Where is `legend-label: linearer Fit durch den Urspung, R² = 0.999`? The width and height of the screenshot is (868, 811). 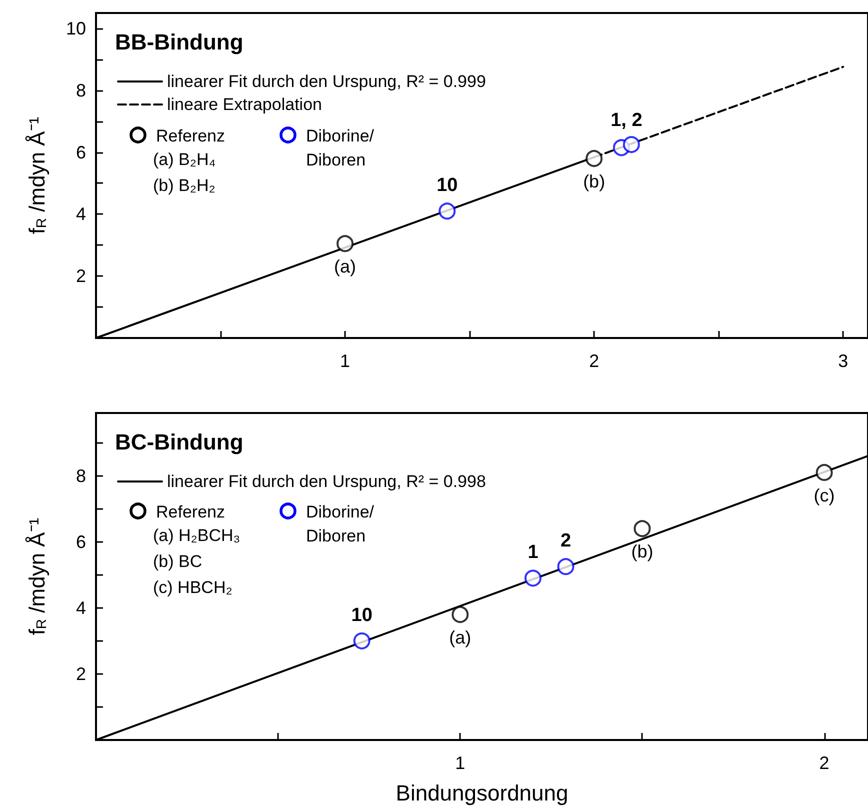
legend-label: linearer Fit durch den Urspung, R² = 0.999 is located at coordinates (326, 81).